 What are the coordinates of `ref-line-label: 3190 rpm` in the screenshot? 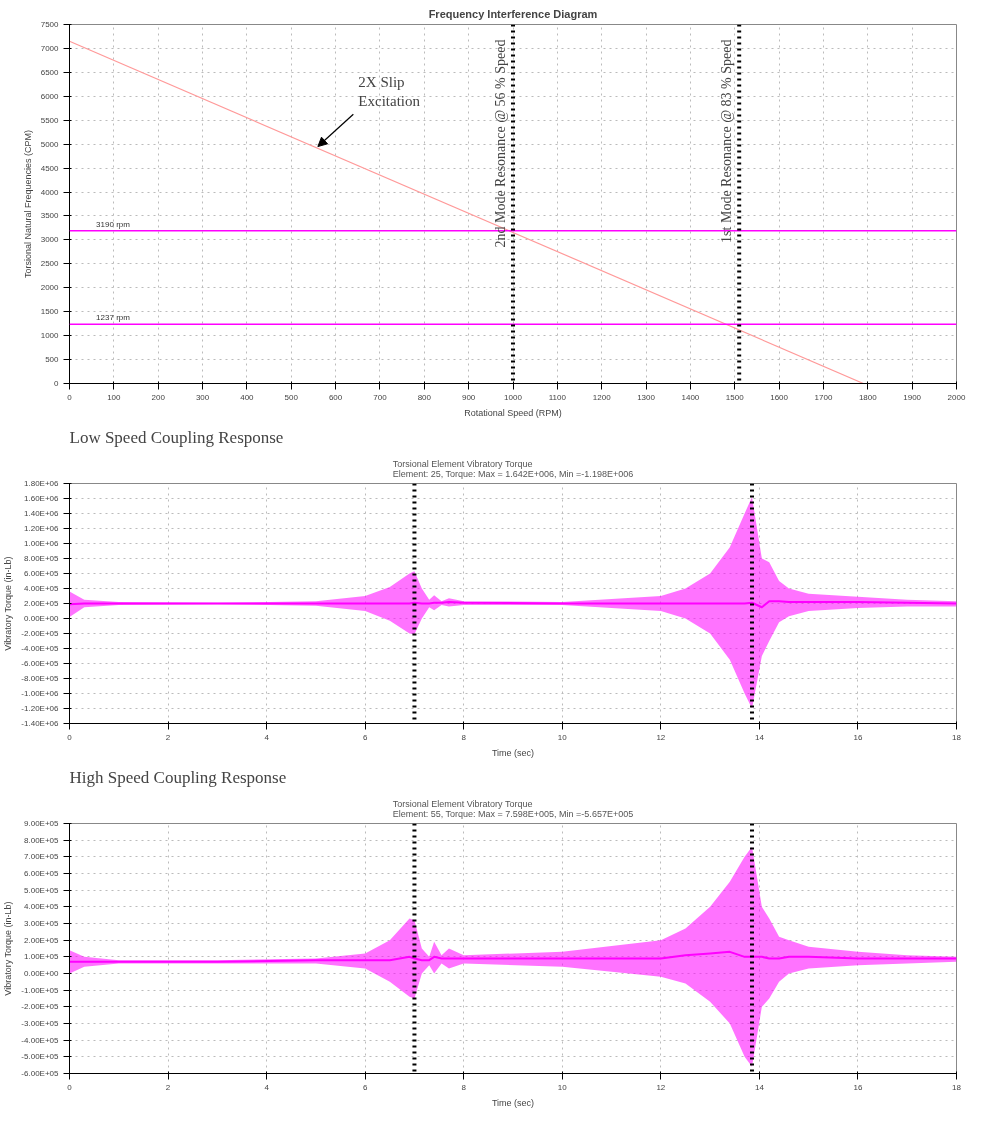 It's located at (113, 224).